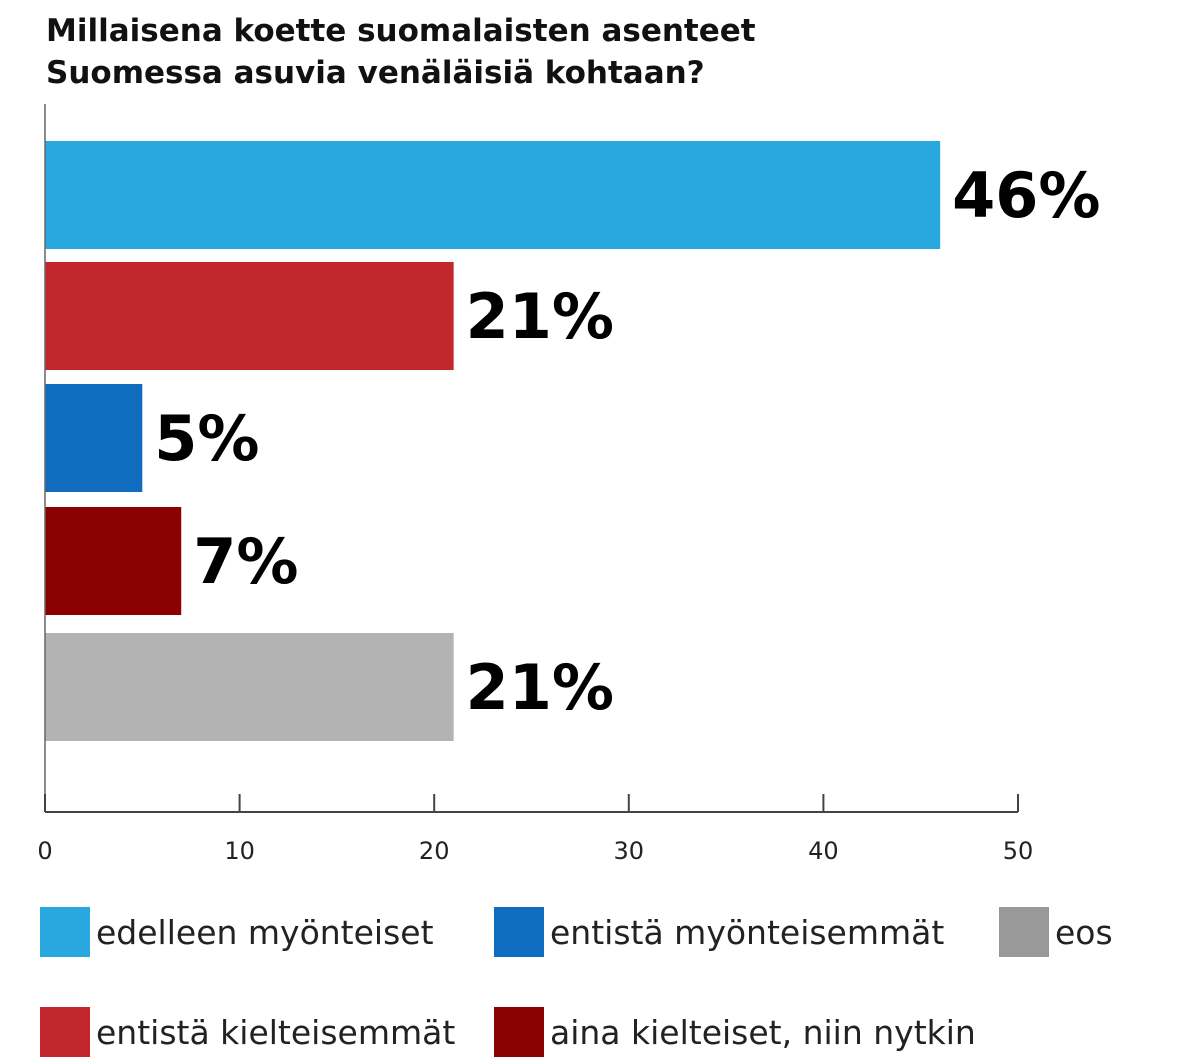 The height and width of the screenshot is (1063, 1199). I want to click on x-tick-label-1: 10, so click(239, 851).